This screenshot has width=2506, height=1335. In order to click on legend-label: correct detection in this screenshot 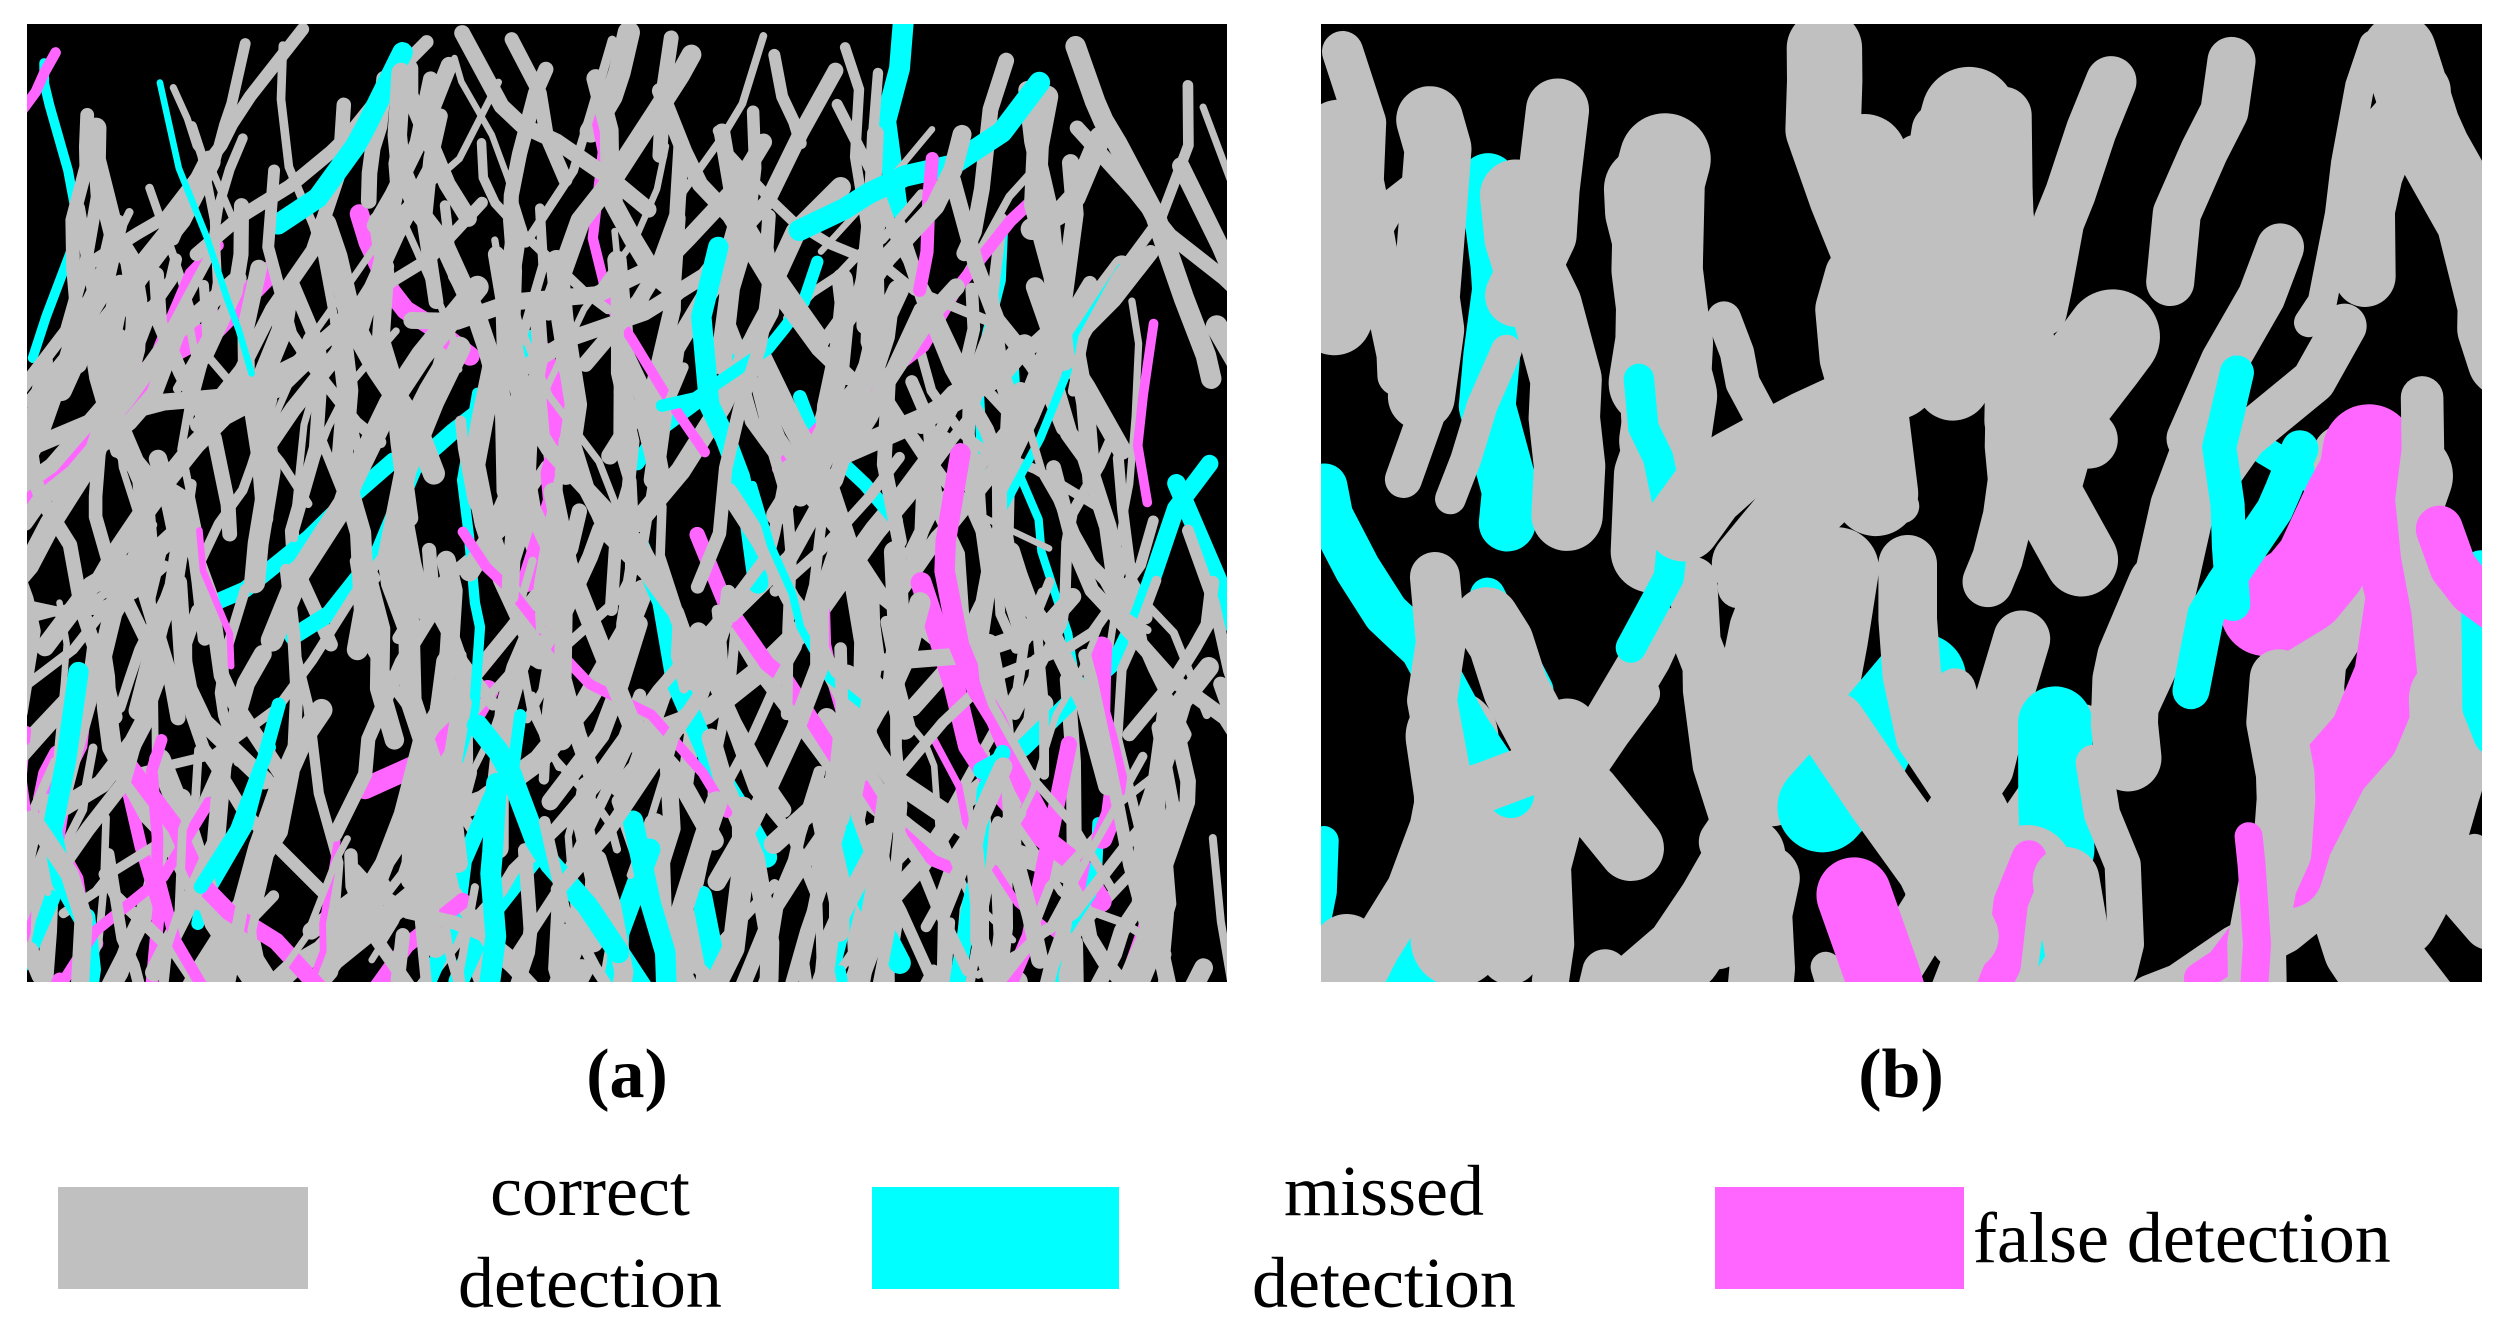, I will do `click(590, 1237)`.